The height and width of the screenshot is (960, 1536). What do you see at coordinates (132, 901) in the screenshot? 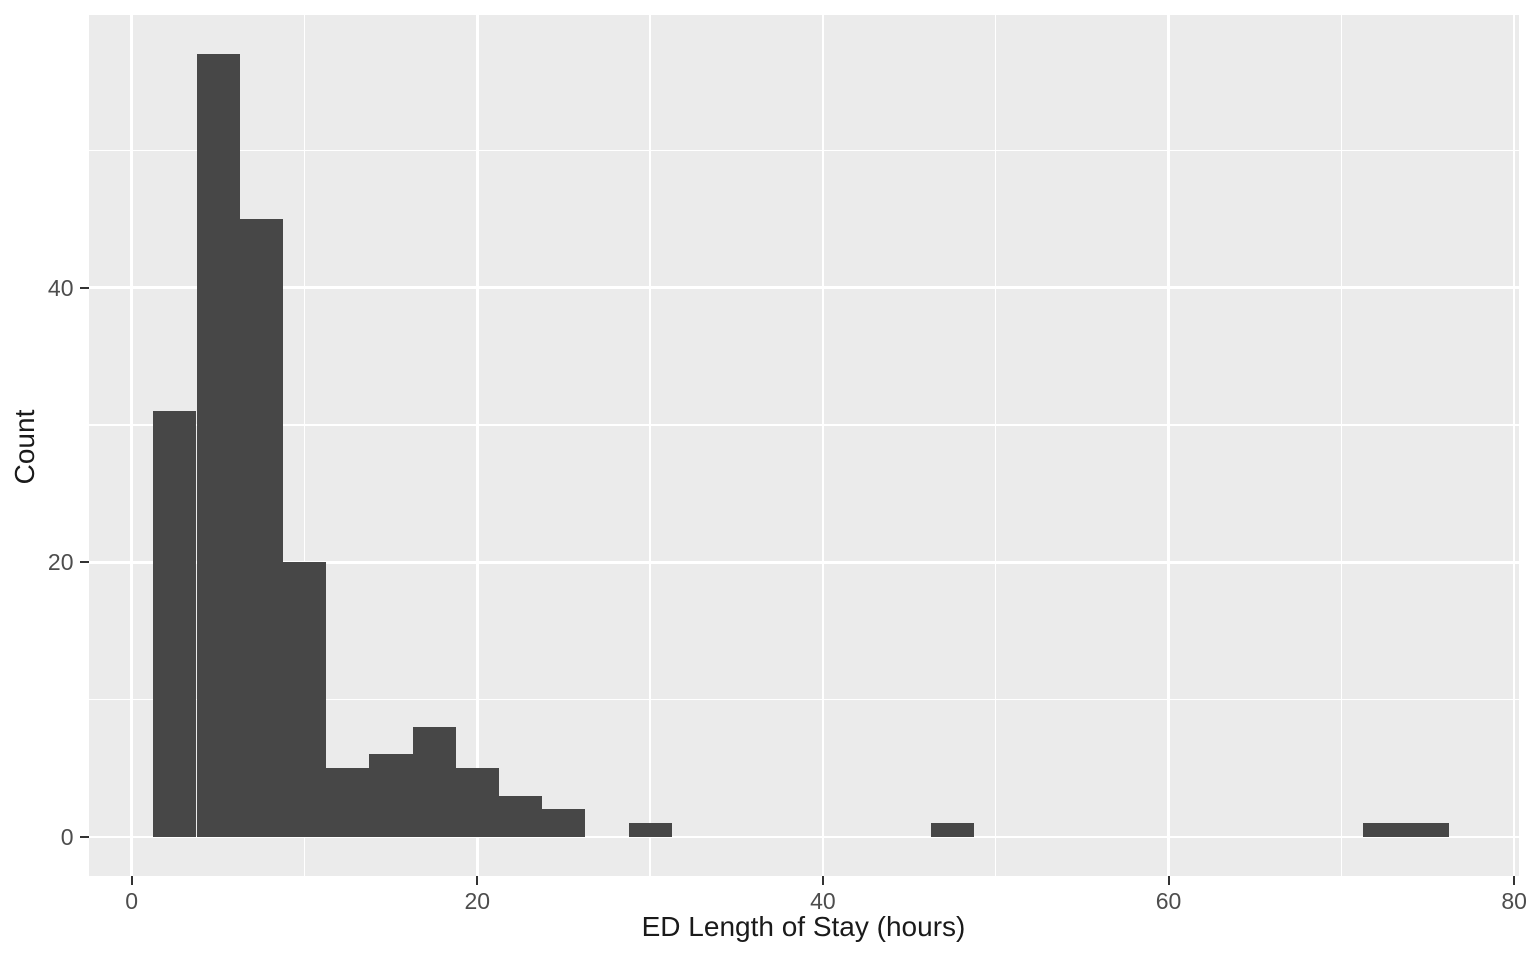
I see `x-tick-label: 0` at bounding box center [132, 901].